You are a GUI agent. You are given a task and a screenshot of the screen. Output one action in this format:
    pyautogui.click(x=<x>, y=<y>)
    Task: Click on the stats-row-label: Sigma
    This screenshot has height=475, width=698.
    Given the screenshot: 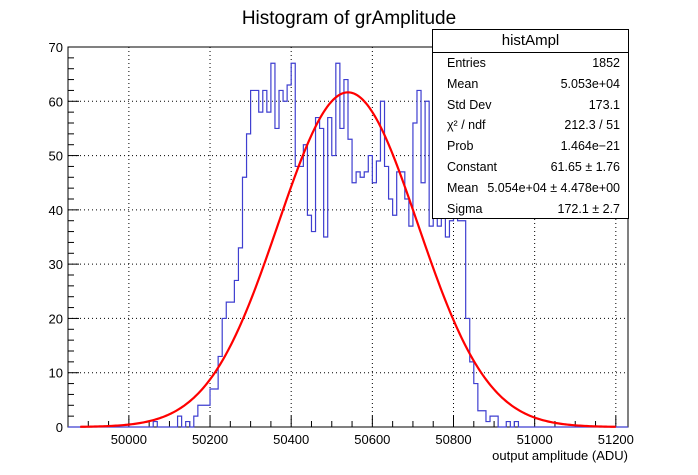 What is the action you would take?
    pyautogui.click(x=465, y=208)
    